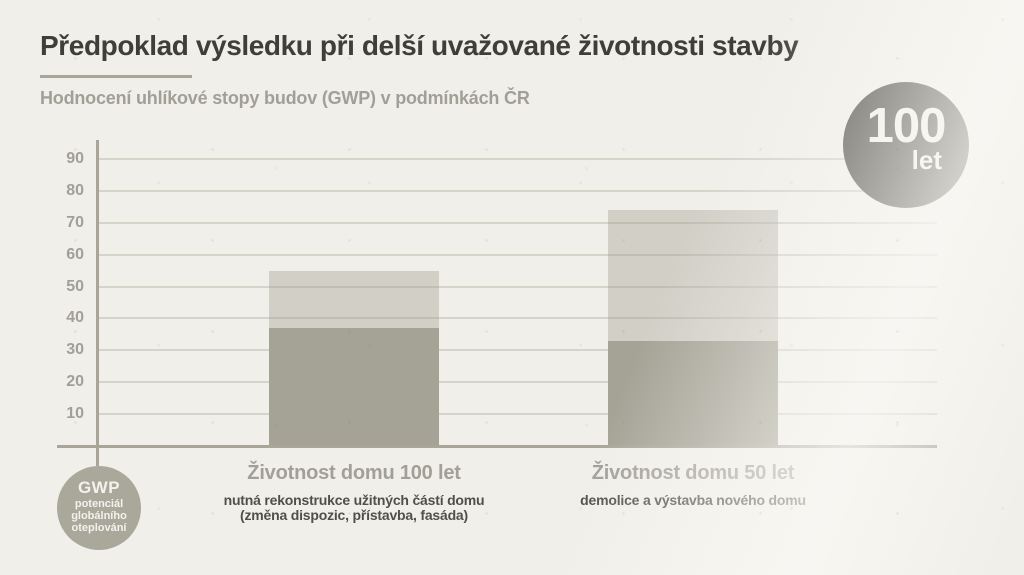 This screenshot has width=1024, height=575. I want to click on gwp-abbr: GWP, so click(99, 487).